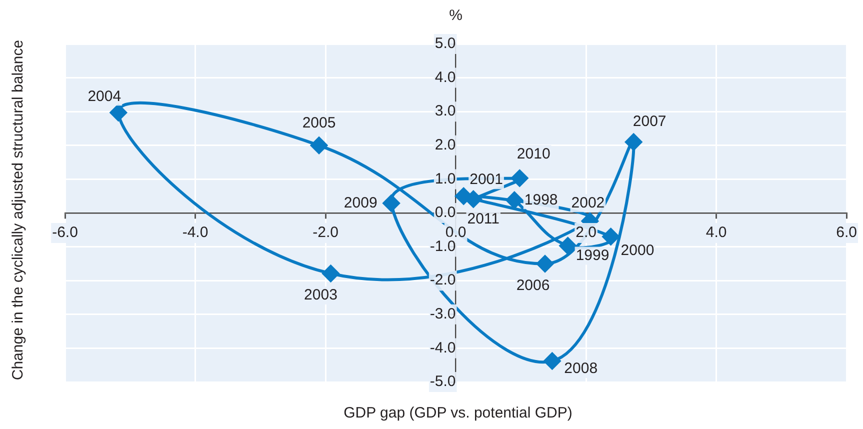 This screenshot has height=429, width=863. What do you see at coordinates (443, 246) in the screenshot?
I see `y-tick-label: -1.0` at bounding box center [443, 246].